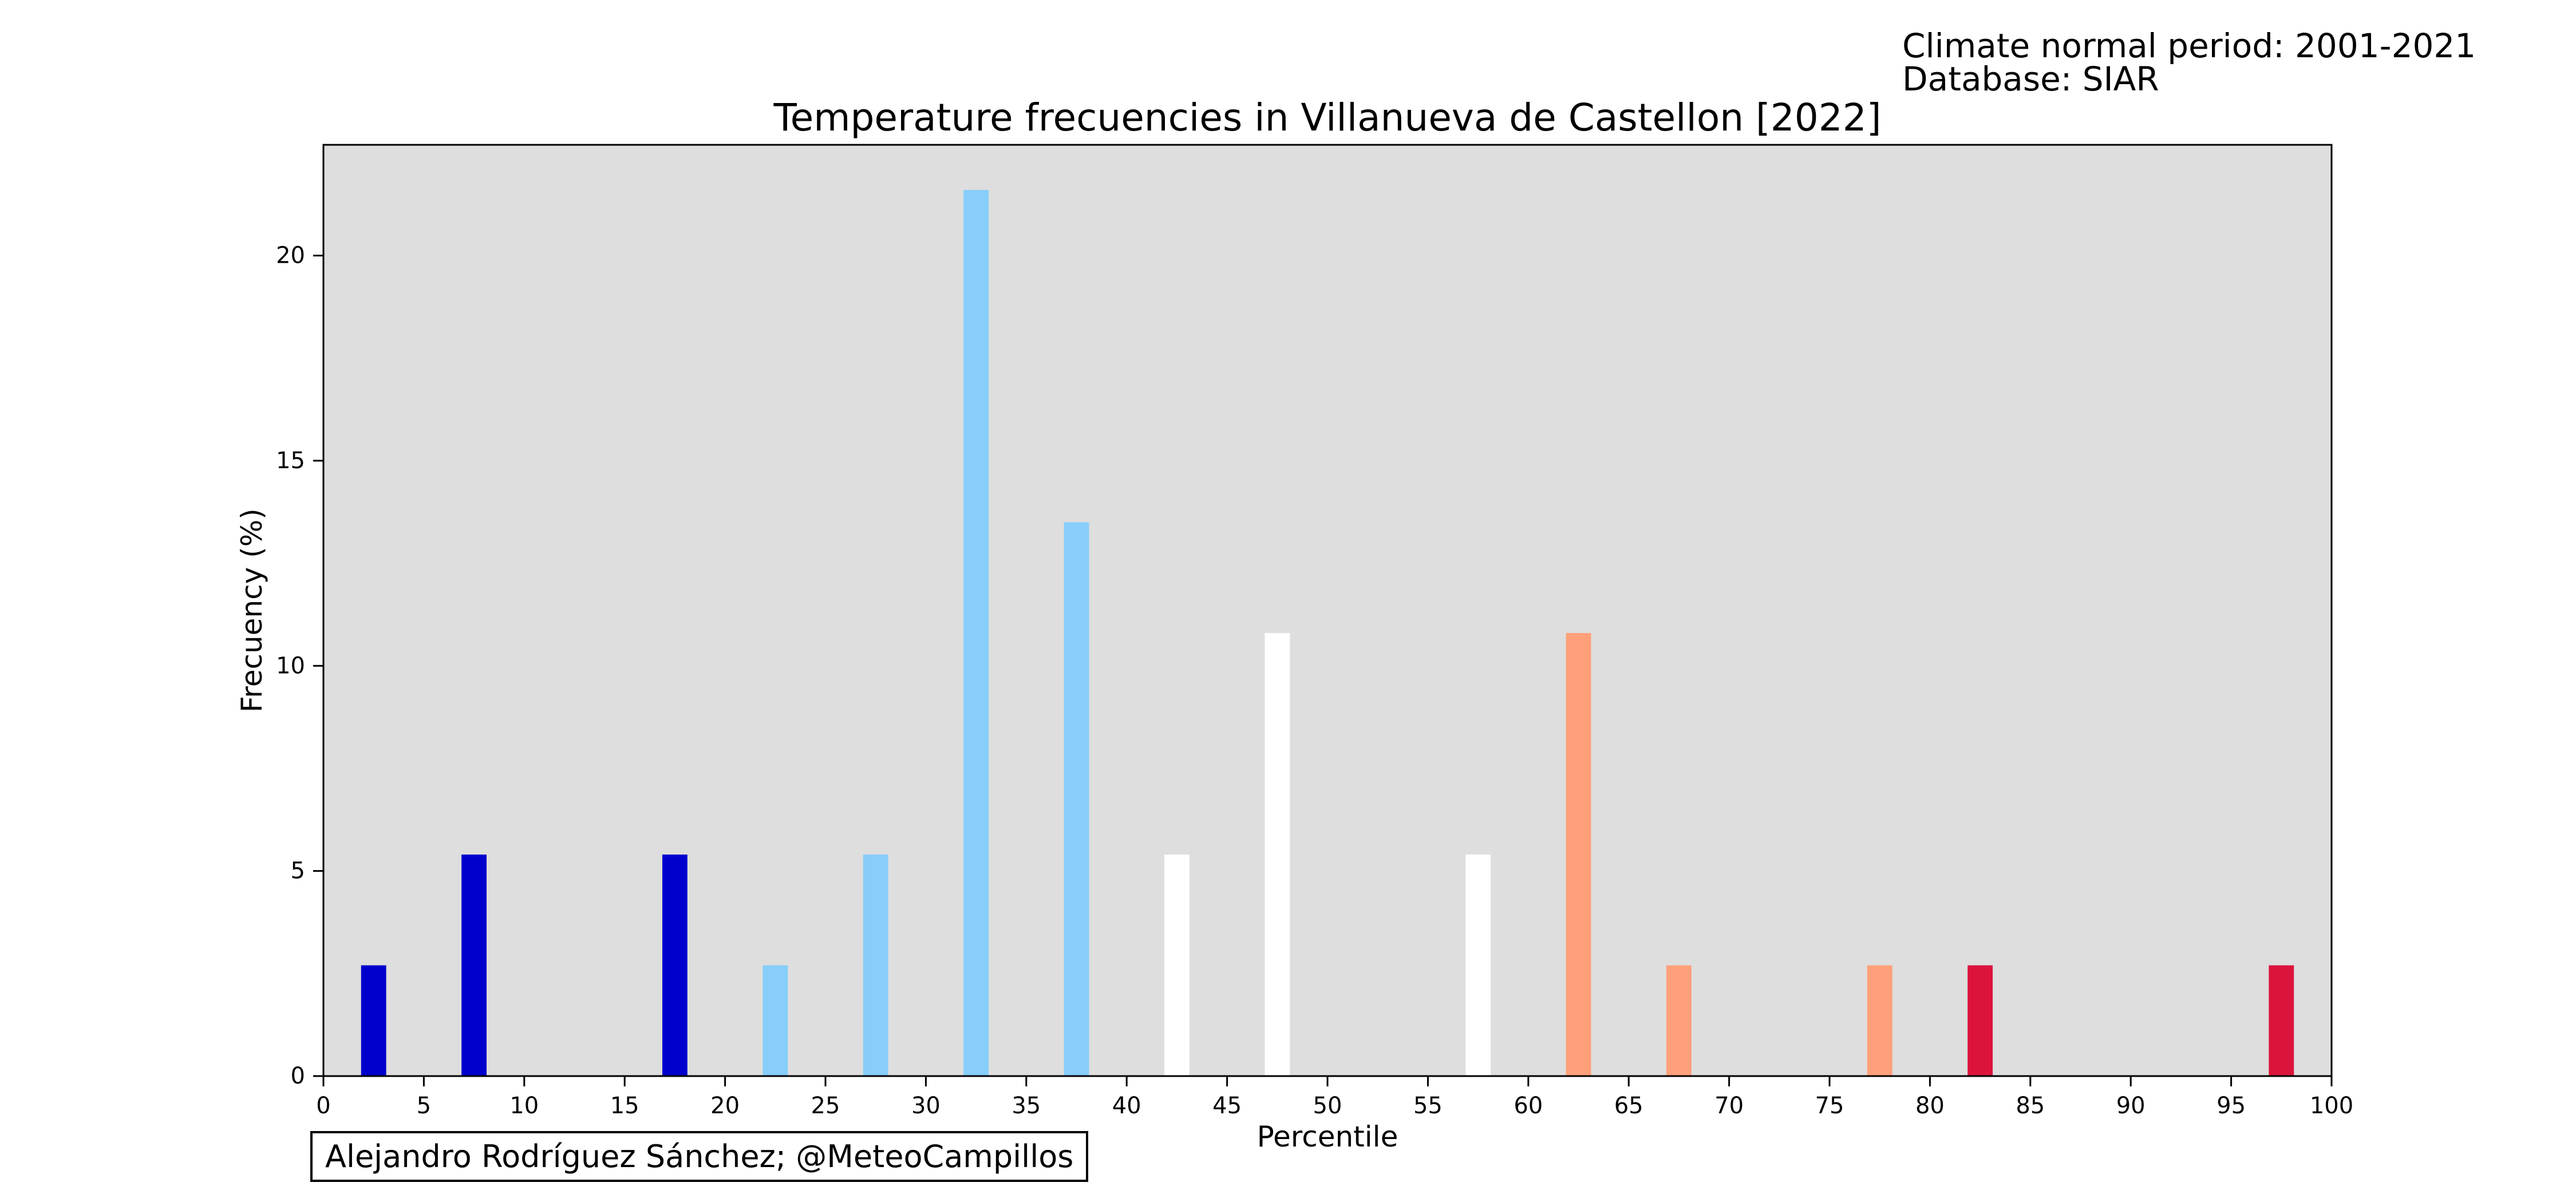  What do you see at coordinates (2030, 79) in the screenshot?
I see `database-label: Database: SIAR` at bounding box center [2030, 79].